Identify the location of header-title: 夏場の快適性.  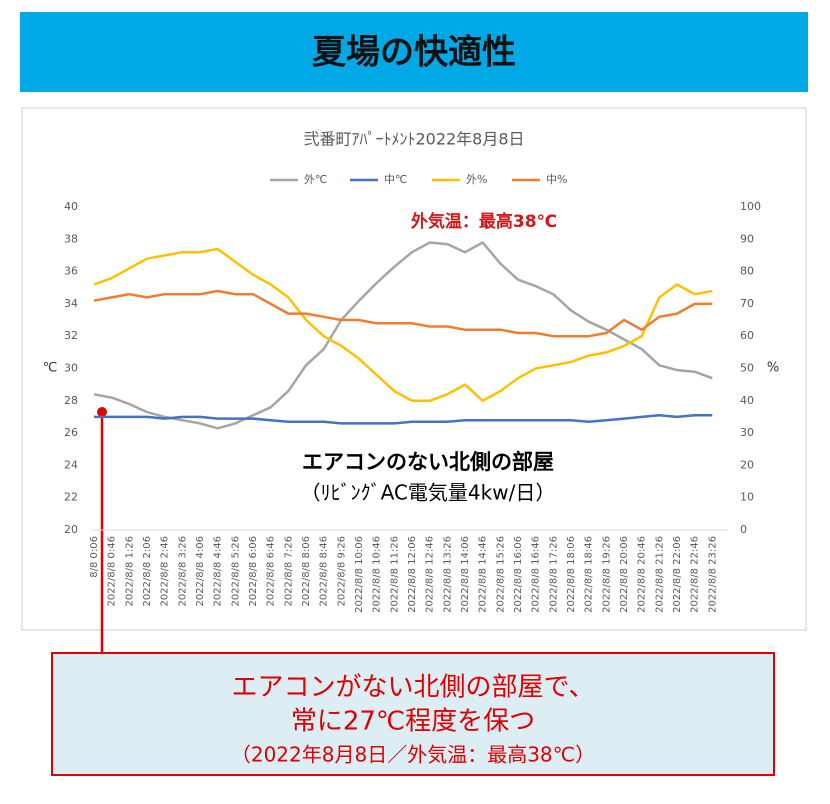
(414, 53).